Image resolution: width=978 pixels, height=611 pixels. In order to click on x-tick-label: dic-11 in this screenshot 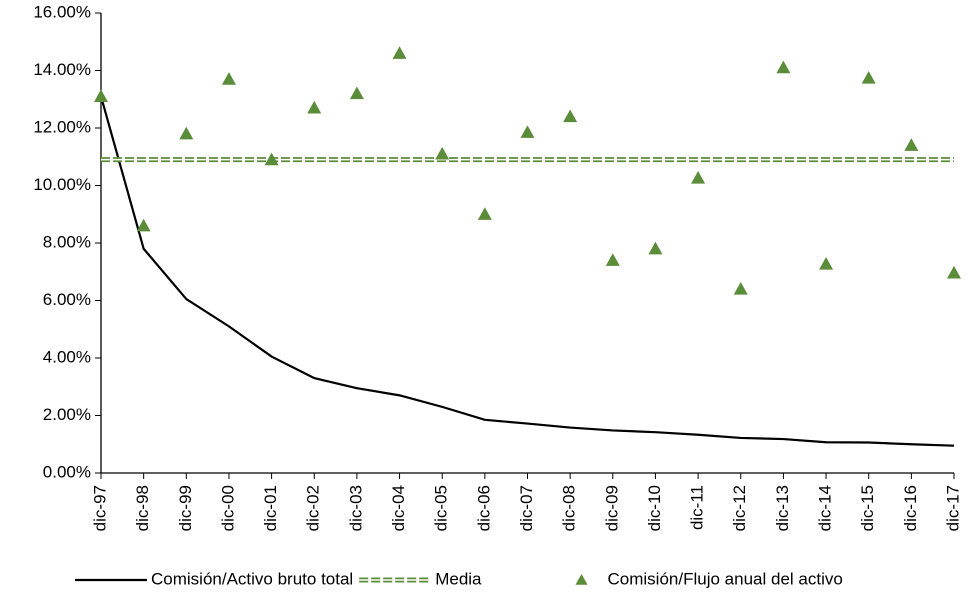, I will do `click(697, 507)`.